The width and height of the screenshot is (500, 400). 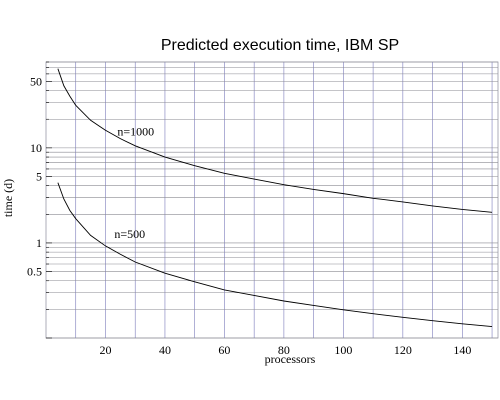 I want to click on x-tick-label: 40, so click(x=165, y=350).